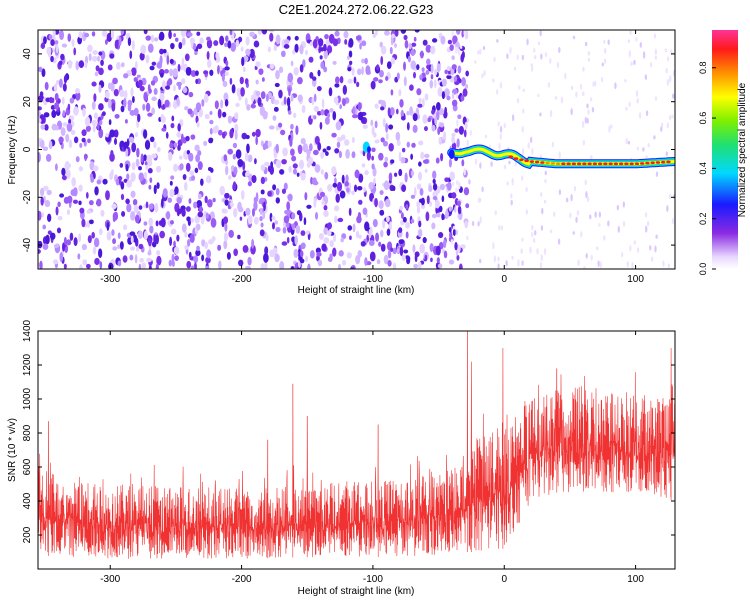  What do you see at coordinates (504, 579) in the screenshot?
I see `x-tick-label: 0` at bounding box center [504, 579].